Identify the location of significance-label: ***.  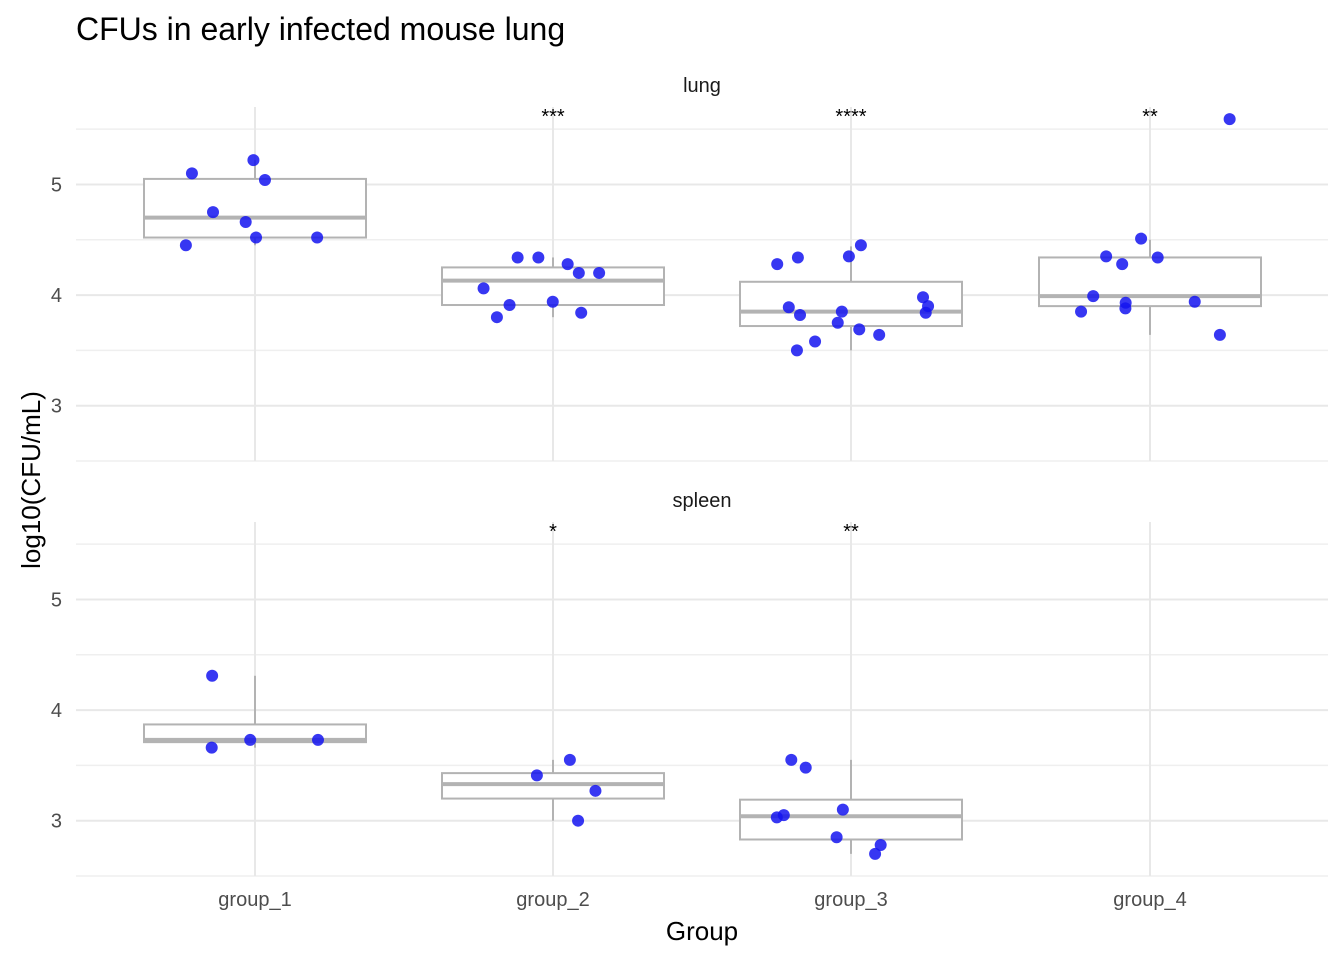
(553, 117).